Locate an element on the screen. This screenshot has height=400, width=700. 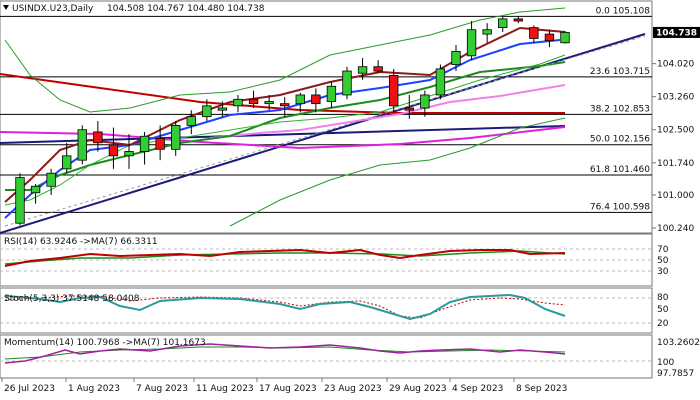
stoch-panel is located at coordinates (326, 310).